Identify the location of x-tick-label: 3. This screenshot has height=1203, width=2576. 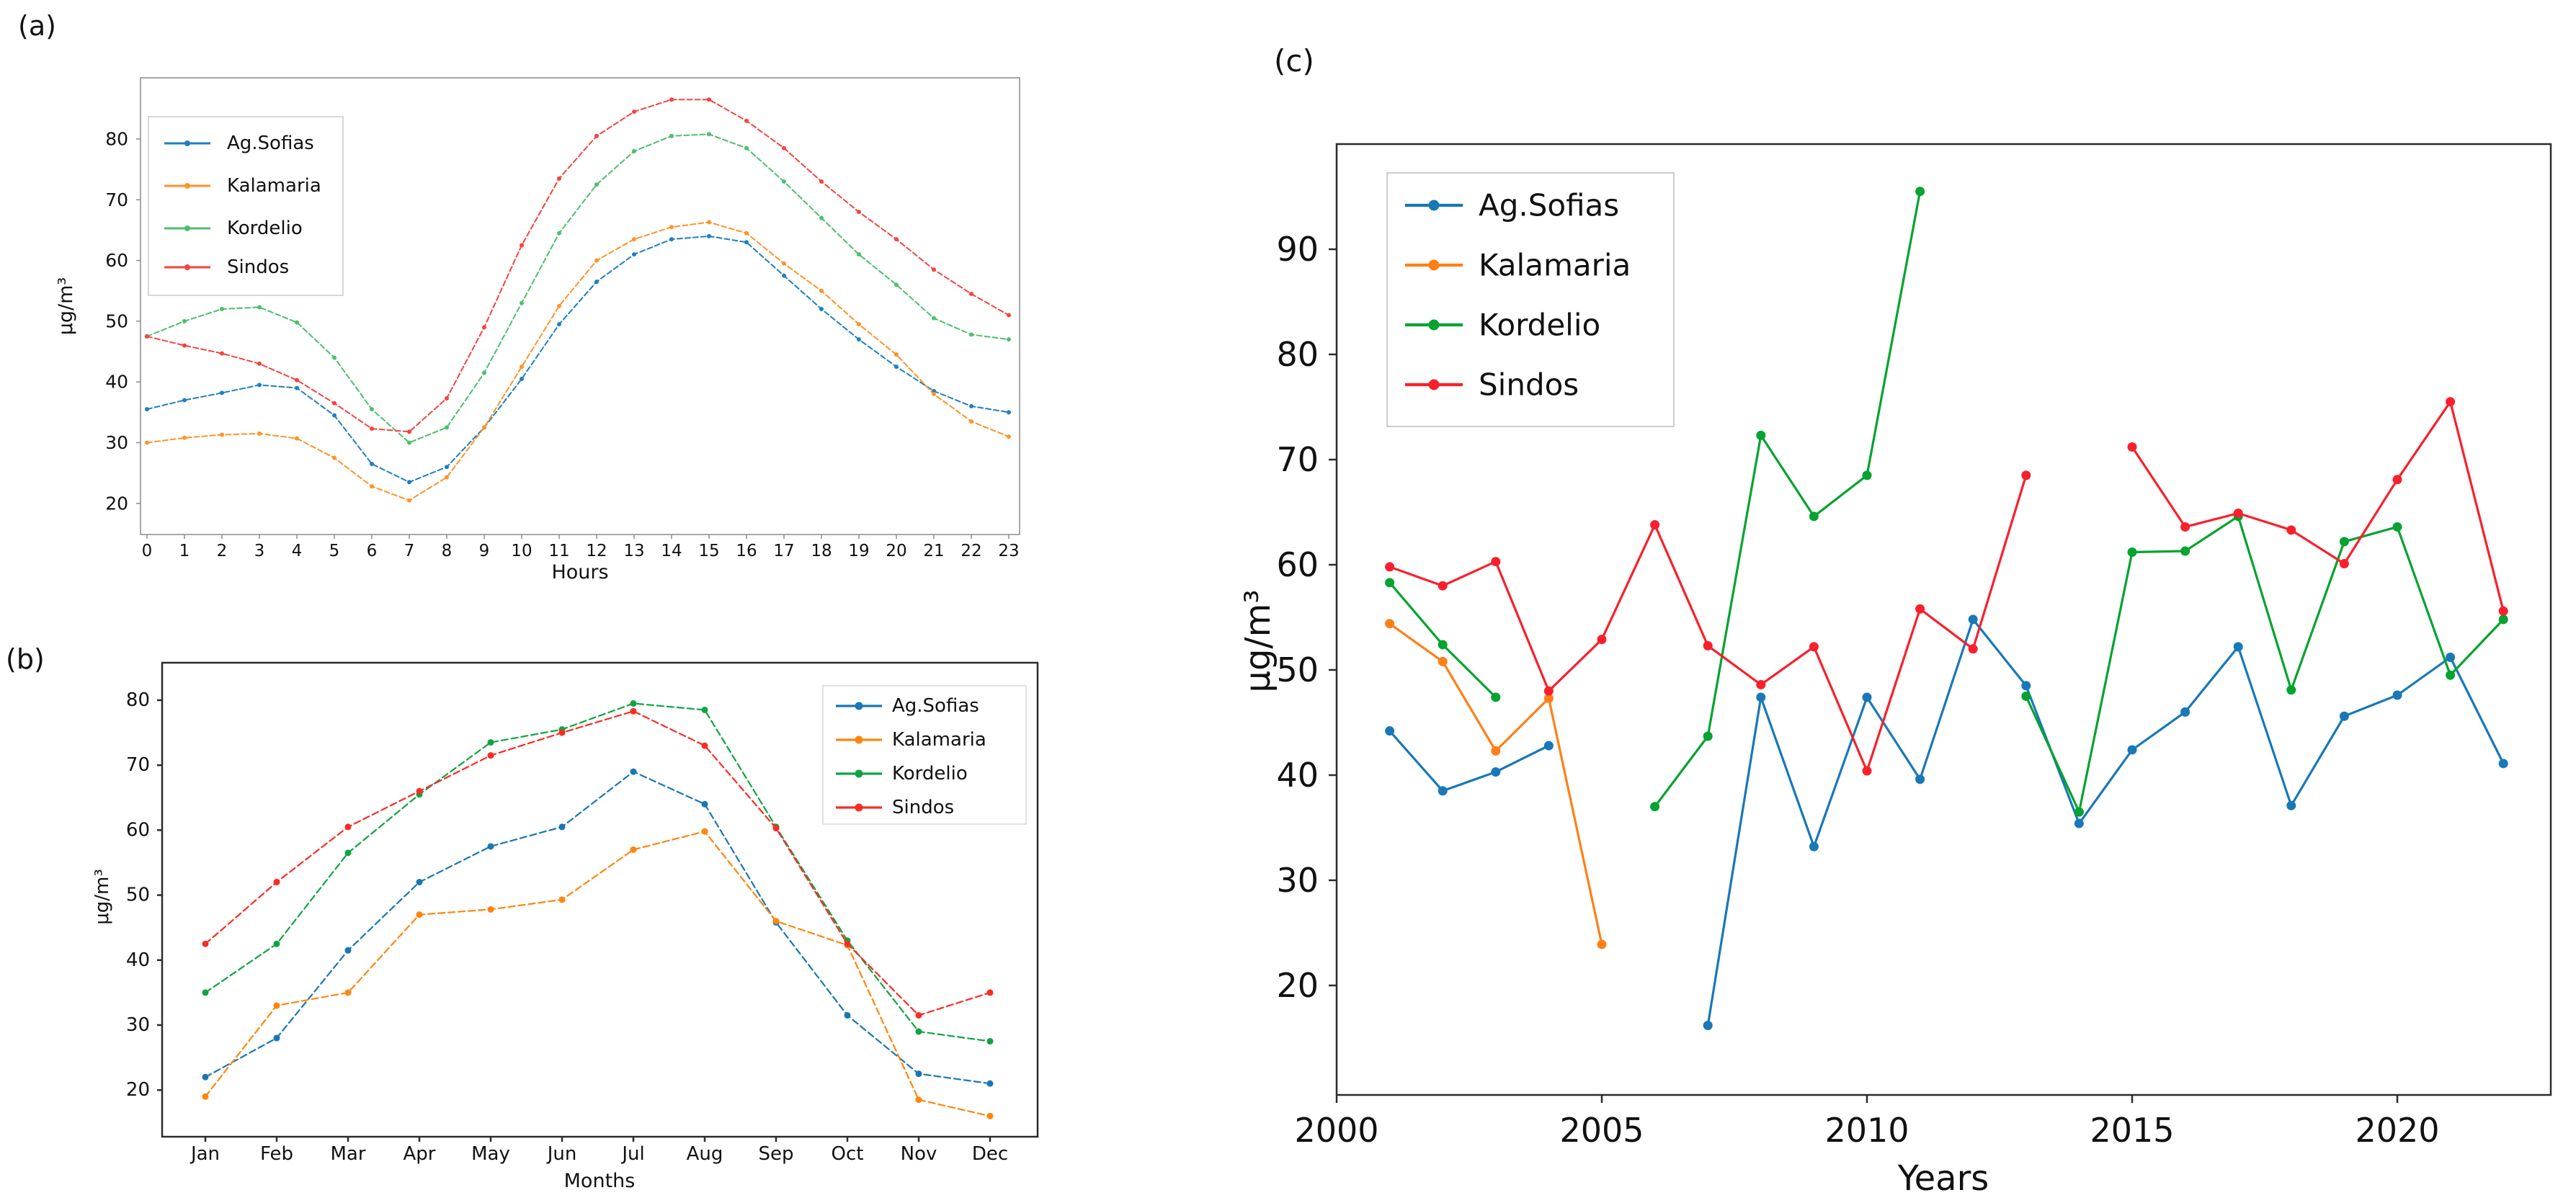
(259, 551).